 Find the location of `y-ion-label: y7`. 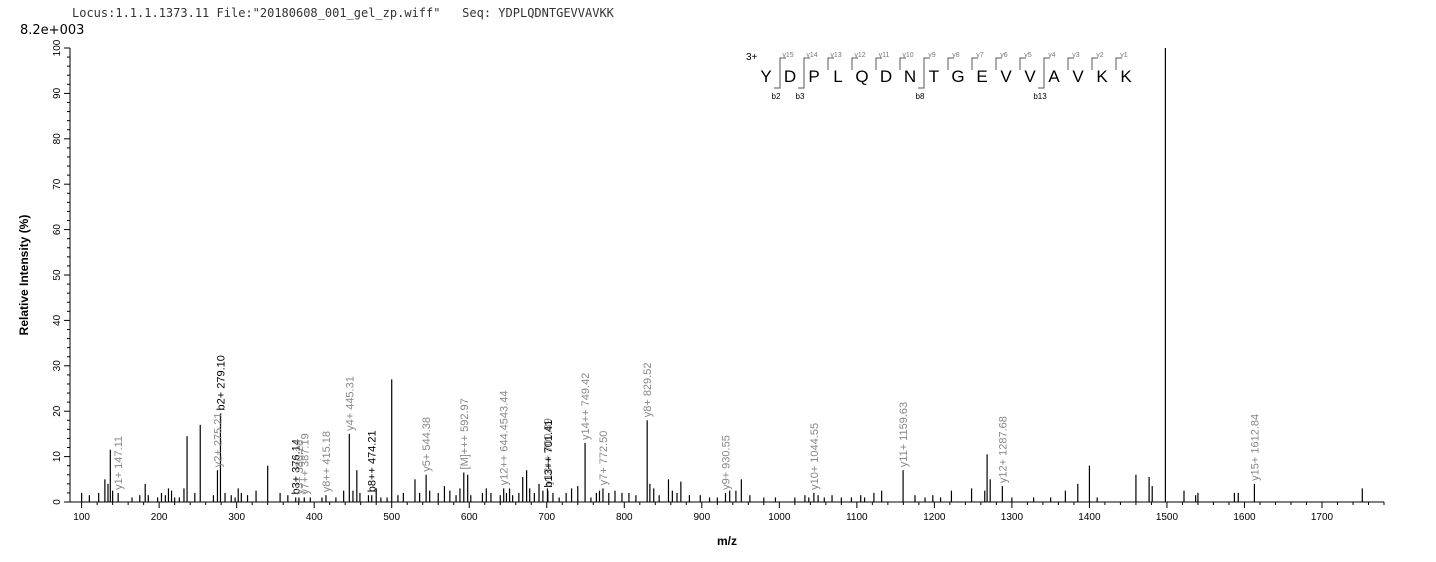

y-ion-label: y7 is located at coordinates (980, 55).